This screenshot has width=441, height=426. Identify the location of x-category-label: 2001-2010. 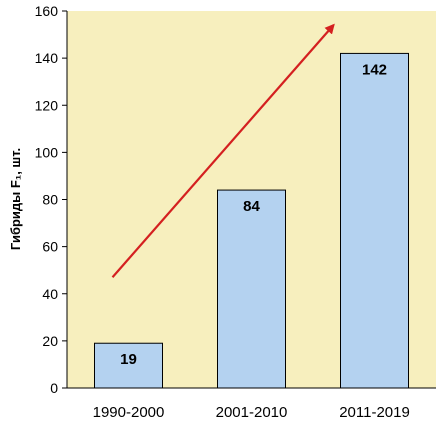
(252, 412).